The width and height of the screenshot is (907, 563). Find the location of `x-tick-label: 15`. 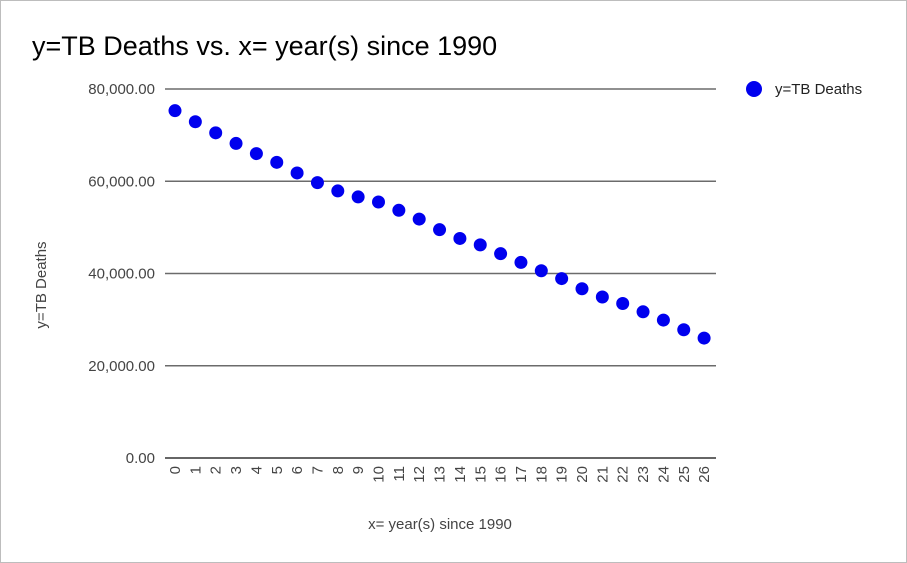

x-tick-label: 15 is located at coordinates (480, 474).